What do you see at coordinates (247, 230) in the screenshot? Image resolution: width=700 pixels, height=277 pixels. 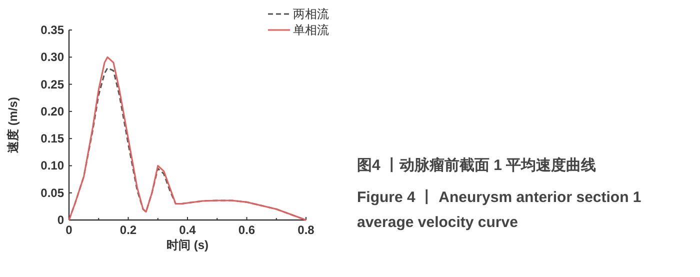 I see `x-tick-label: 0.6` at bounding box center [247, 230].